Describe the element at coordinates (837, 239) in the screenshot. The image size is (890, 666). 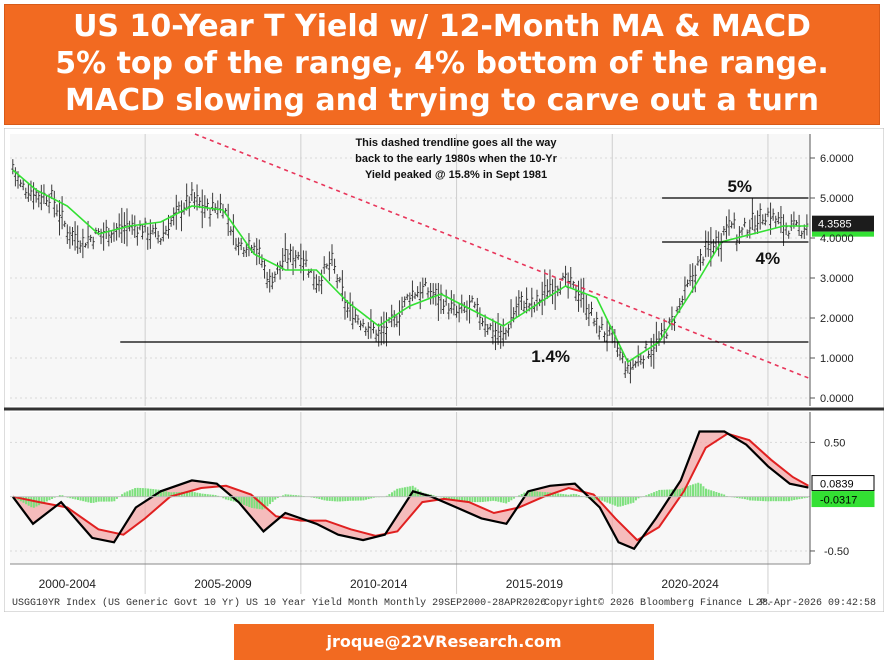
I see `price-tick-label: 4.0000` at that location.